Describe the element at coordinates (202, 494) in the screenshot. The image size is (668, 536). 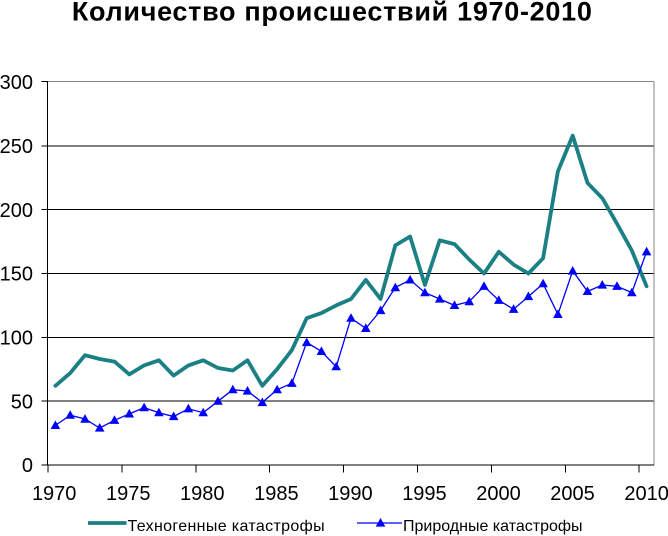
I see `svg-text: 1980` at that location.